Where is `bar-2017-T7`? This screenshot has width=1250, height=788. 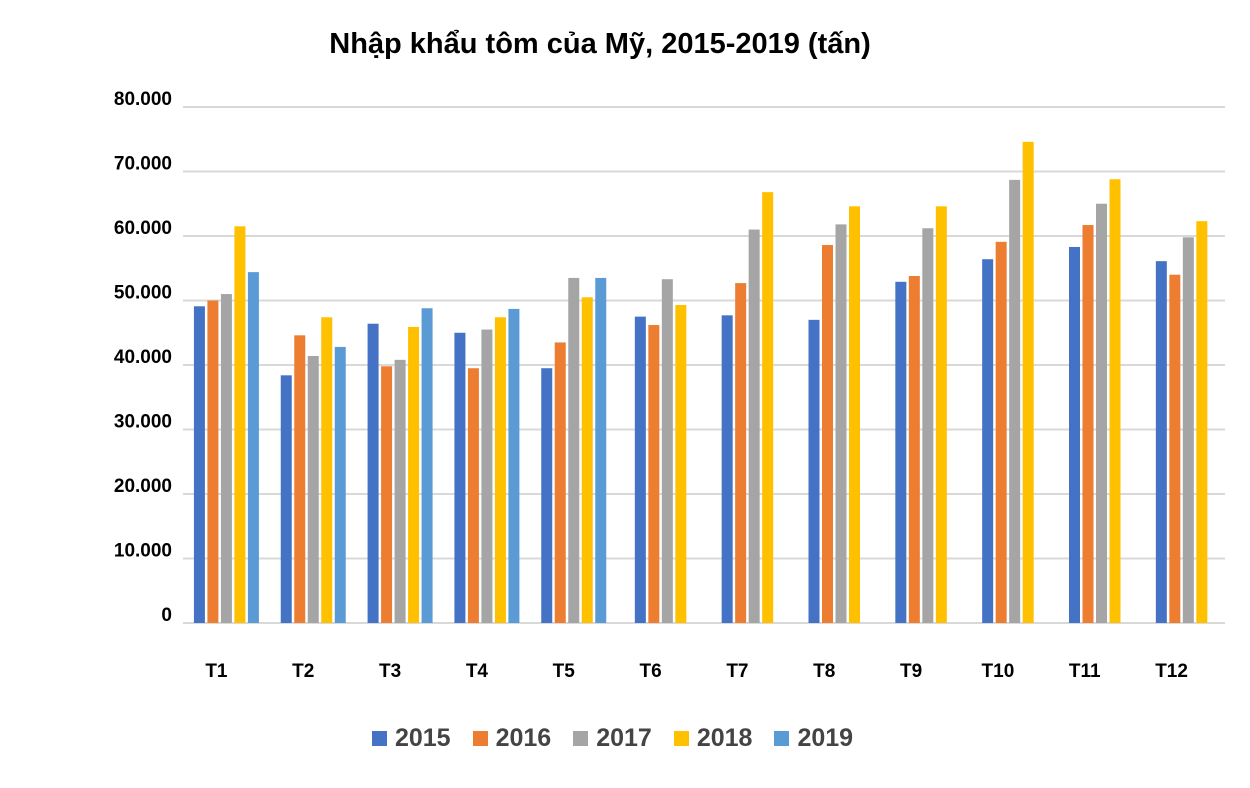
bar-2017-T7 is located at coordinates (754, 426).